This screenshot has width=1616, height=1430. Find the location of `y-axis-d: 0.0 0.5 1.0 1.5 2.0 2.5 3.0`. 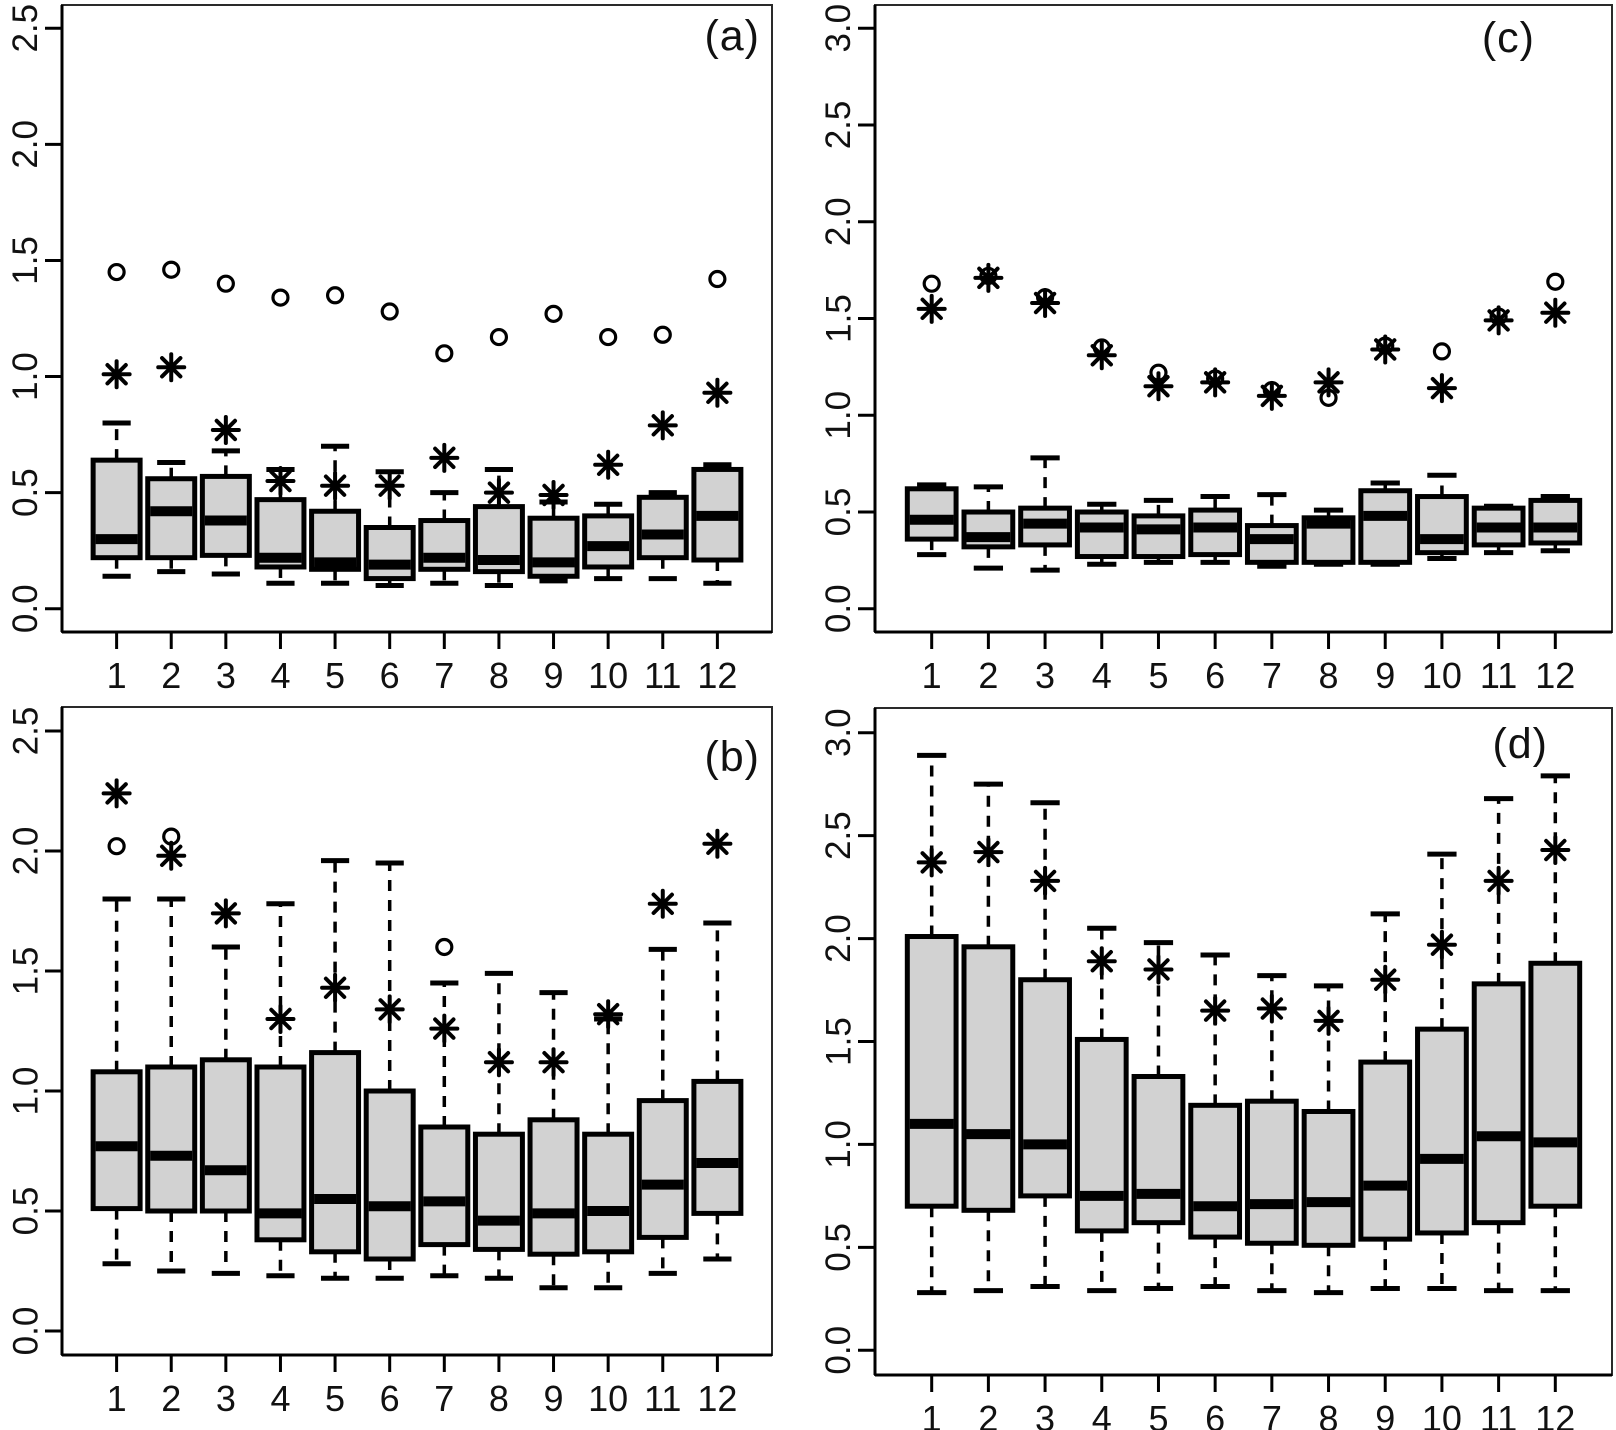

y-axis-d: 0.0 0.5 1.0 1.5 2.0 2.5 3.0 is located at coordinates (847, 1041).